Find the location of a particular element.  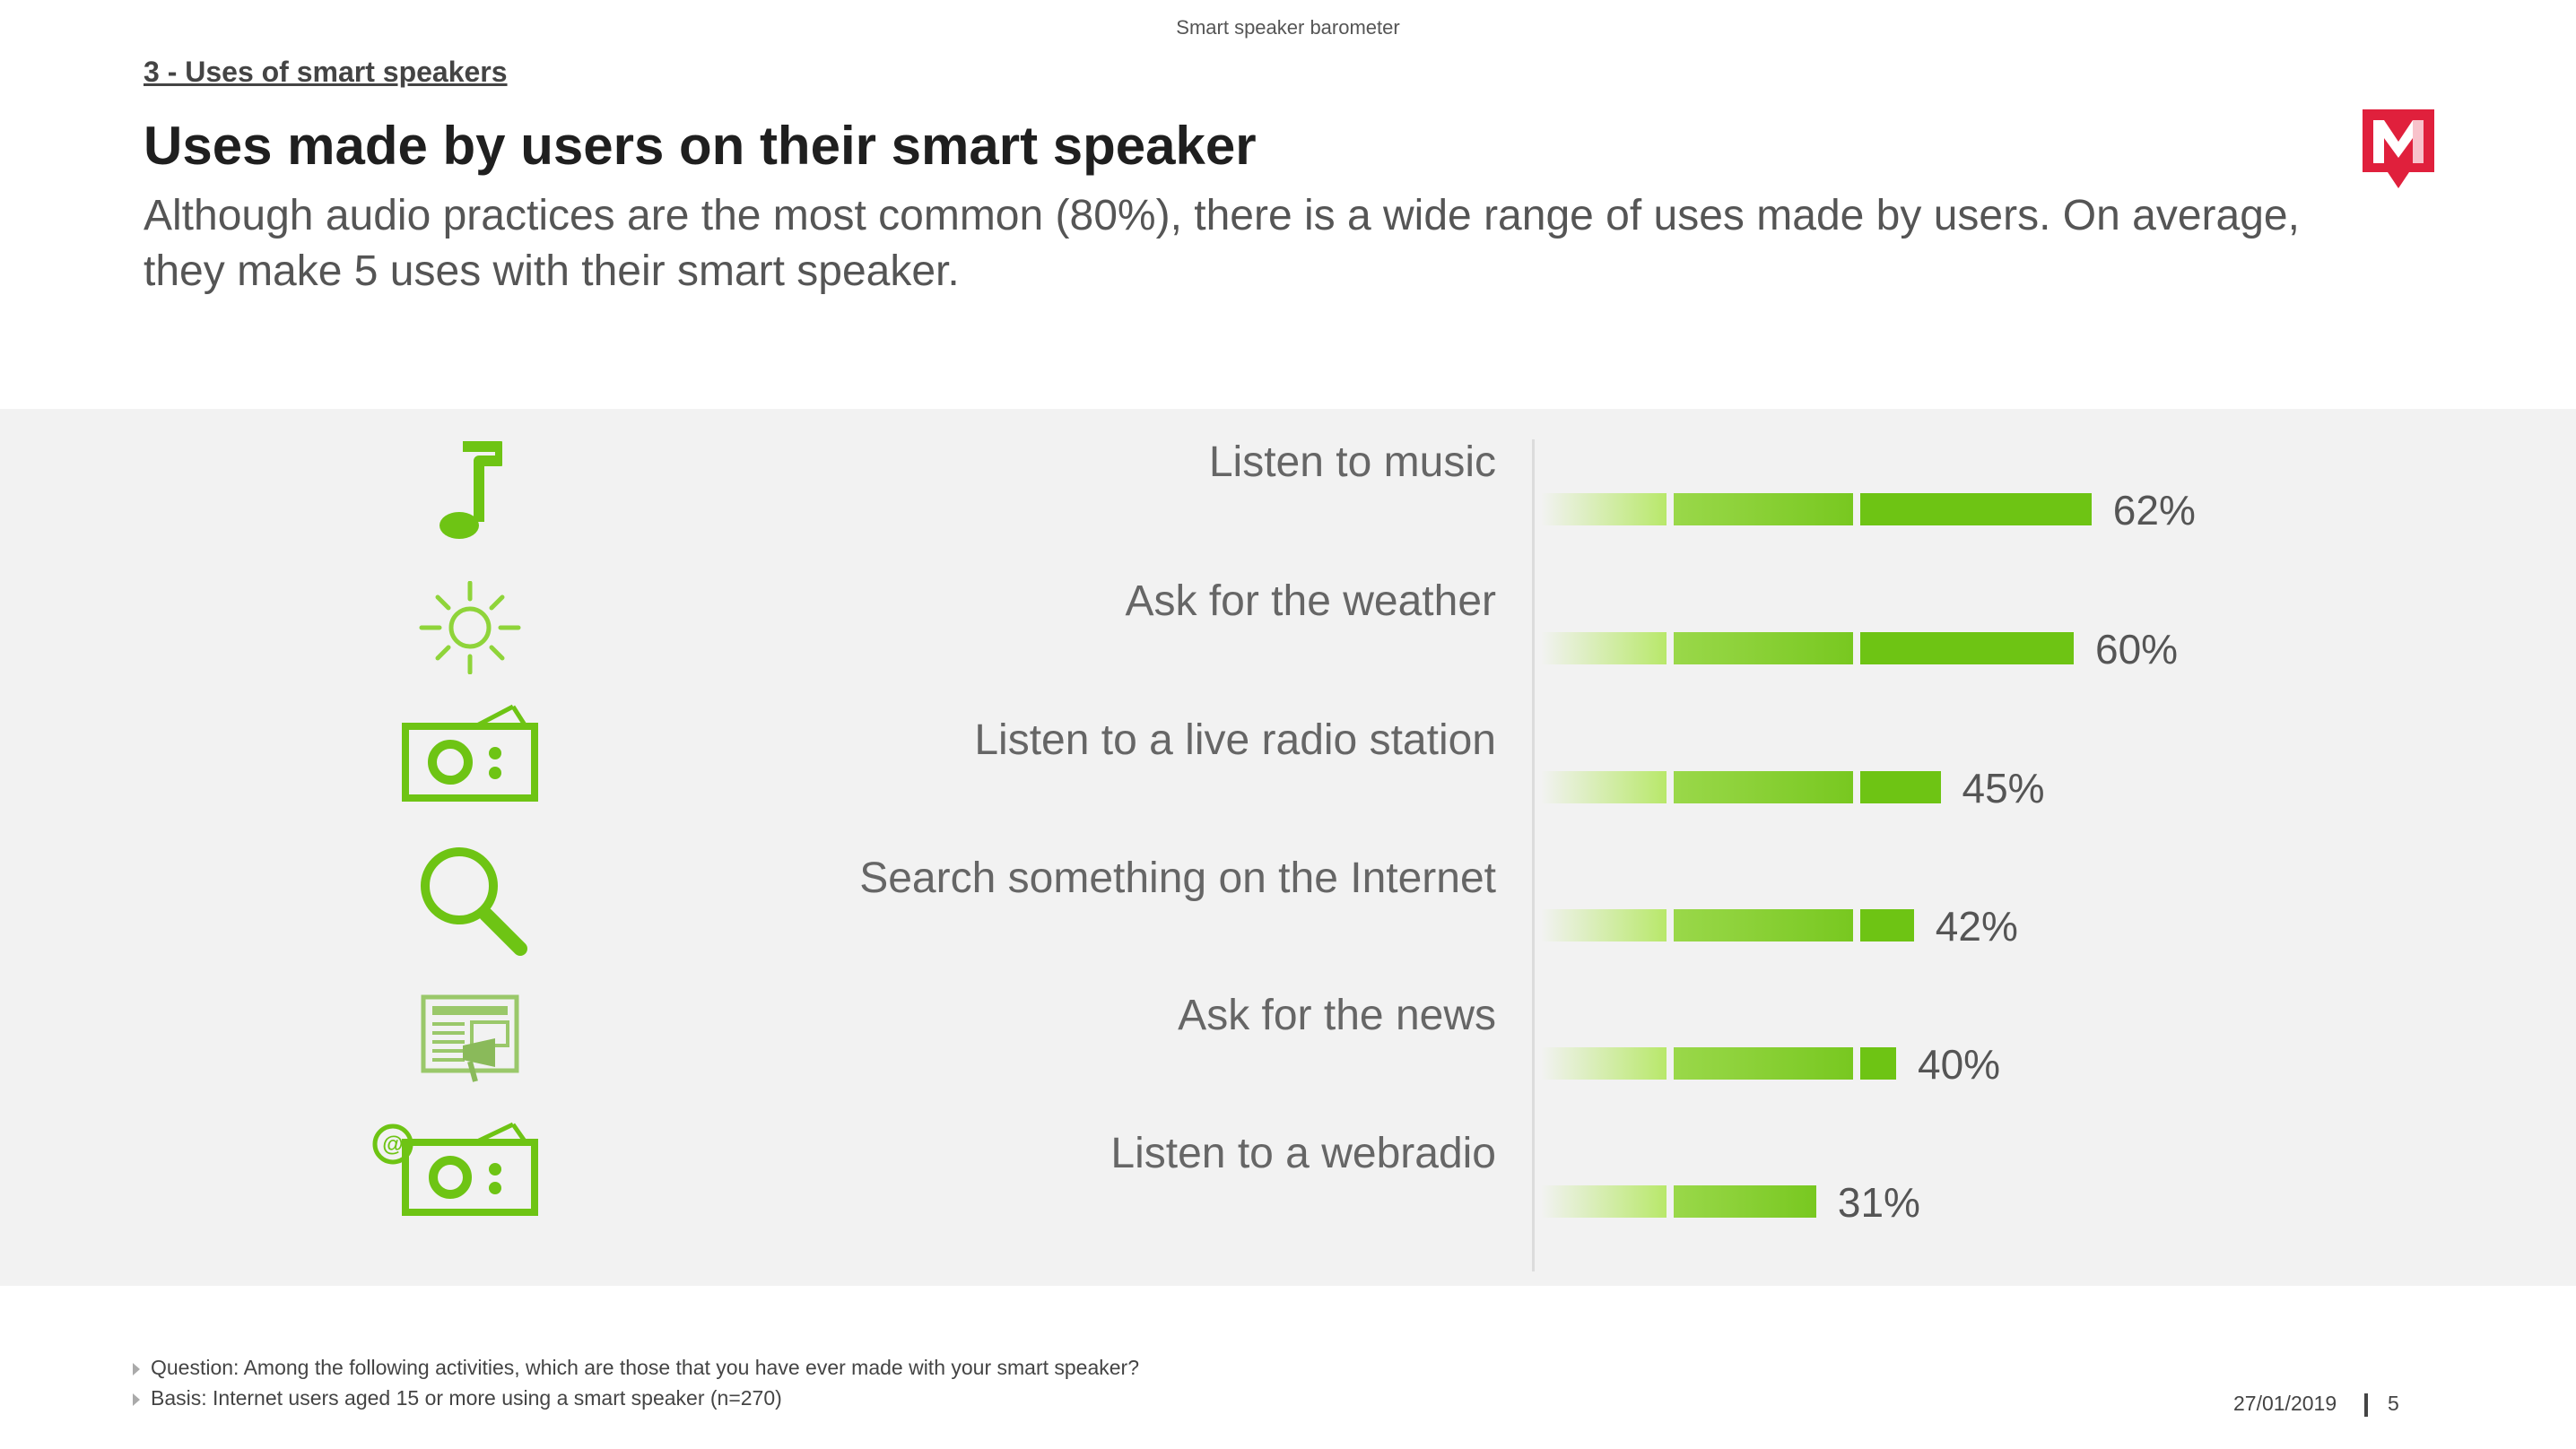

page-number: 5 is located at coordinates (2393, 1403).